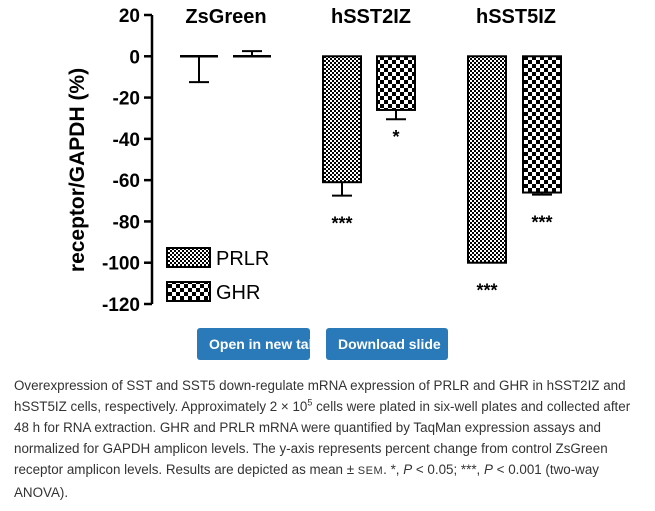  What do you see at coordinates (126, 222) in the screenshot?
I see `y-tick-label: -80` at bounding box center [126, 222].